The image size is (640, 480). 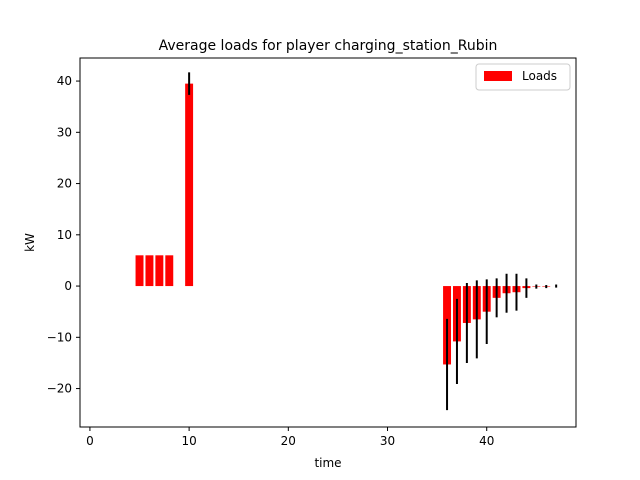 What do you see at coordinates (539, 76) in the screenshot?
I see `legend-label-loads: Loads` at bounding box center [539, 76].